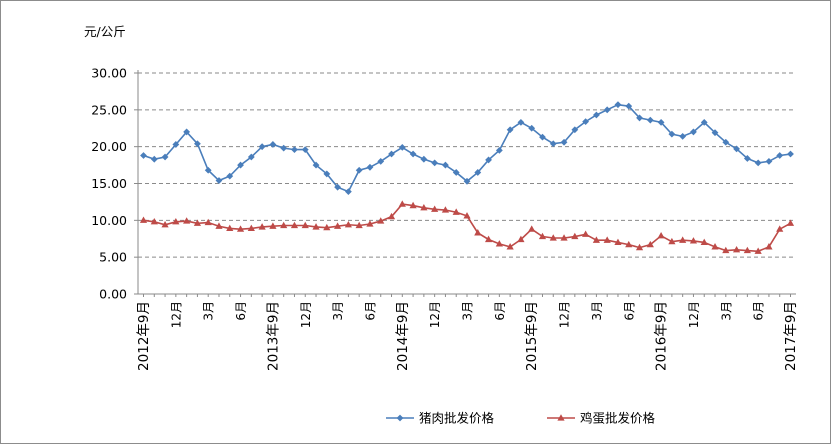  What do you see at coordinates (532, 336) in the screenshot?
I see `x-tick-label: 2015年9月` at bounding box center [532, 336].